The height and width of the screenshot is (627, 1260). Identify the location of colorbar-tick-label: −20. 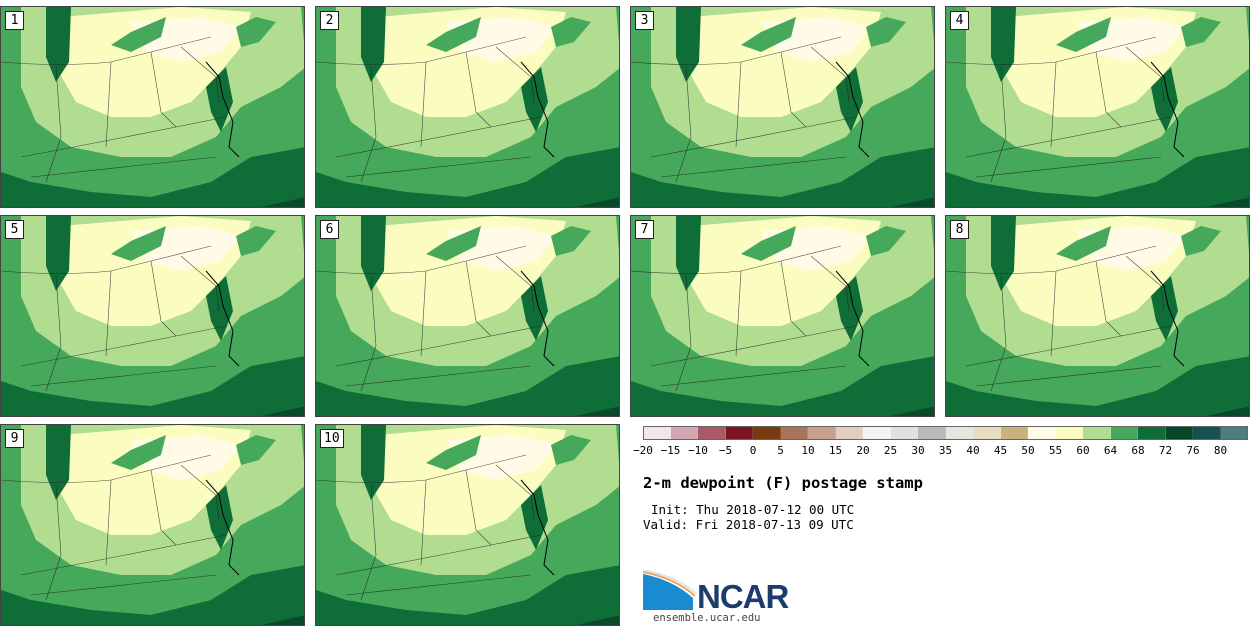
(643, 450).